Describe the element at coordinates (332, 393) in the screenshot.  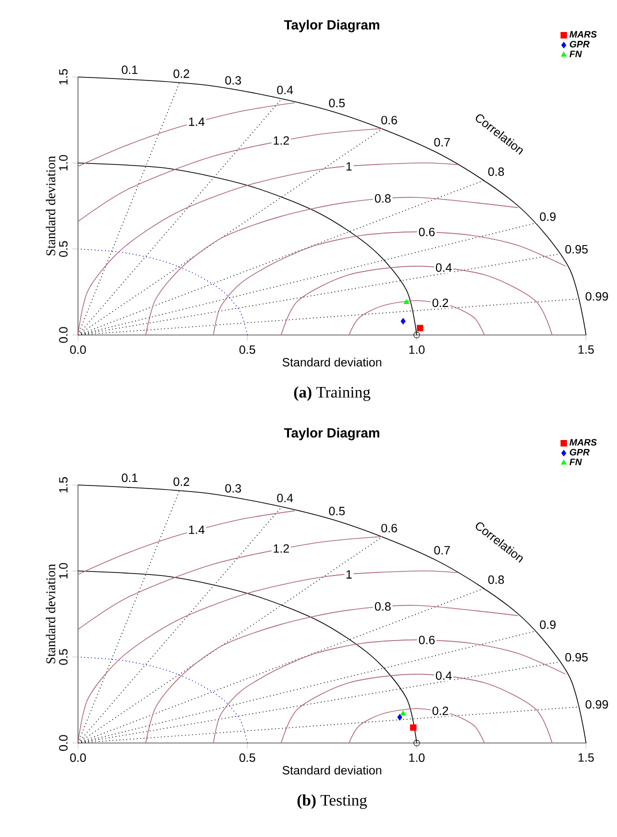
I see `text: (a) Training` at that location.